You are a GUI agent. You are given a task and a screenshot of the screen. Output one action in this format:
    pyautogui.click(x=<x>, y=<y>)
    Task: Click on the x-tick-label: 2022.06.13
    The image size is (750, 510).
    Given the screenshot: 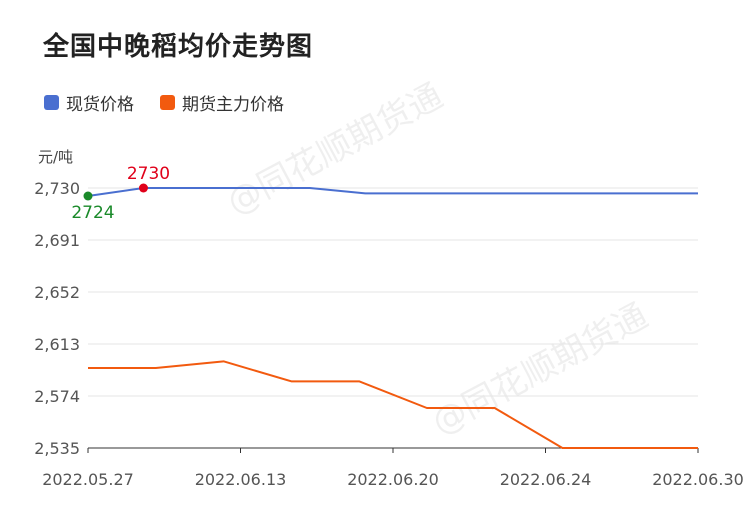 What is the action you would take?
    pyautogui.click(x=241, y=479)
    